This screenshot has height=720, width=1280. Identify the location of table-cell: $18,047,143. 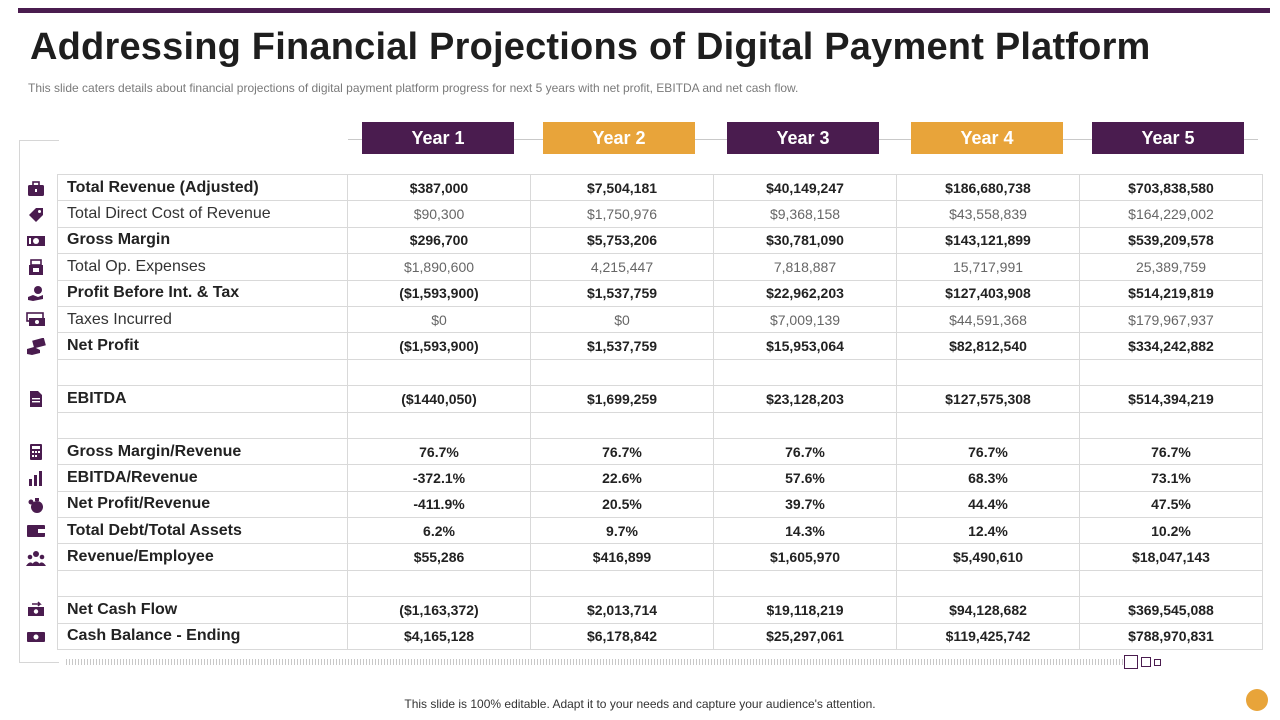
(1171, 557).